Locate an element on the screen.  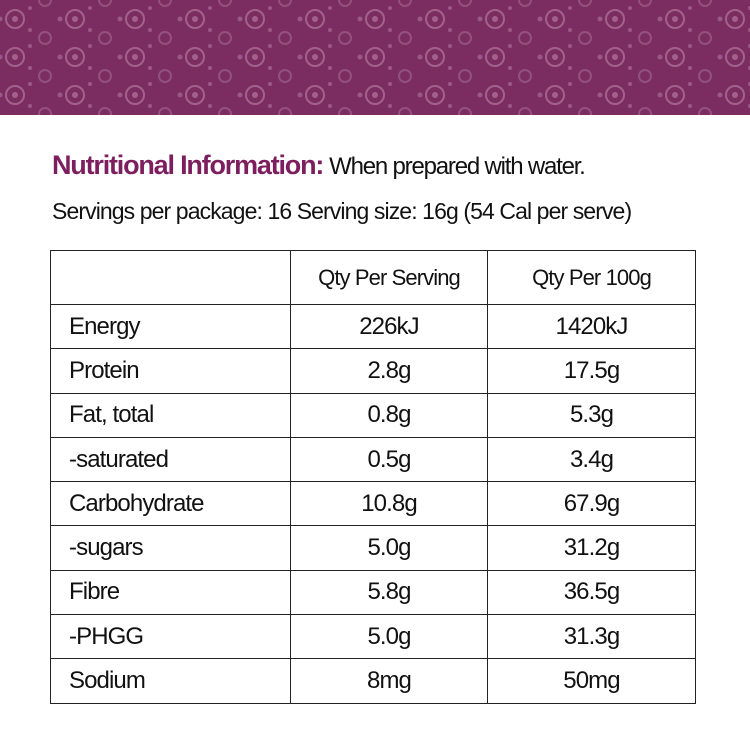
table-row: Carbohydrate 10.8g 67.9g is located at coordinates (373, 504).